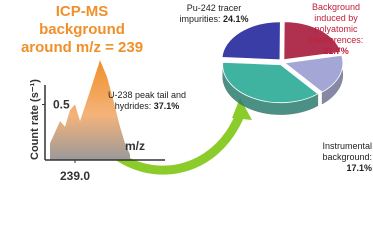 The width and height of the screenshot is (373, 240). What do you see at coordinates (210, 13) in the screenshot?
I see `slice-label: Pu-242 tracer impurities:` at bounding box center [210, 13].